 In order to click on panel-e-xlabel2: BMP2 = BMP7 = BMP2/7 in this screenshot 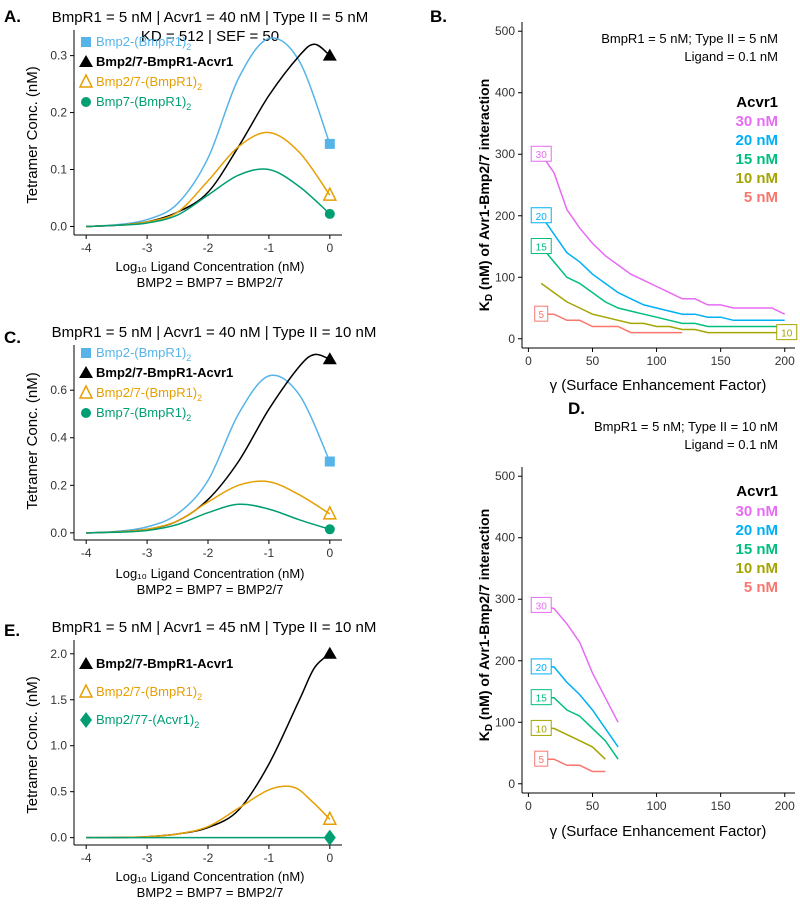, I will do `click(210, 892)`.